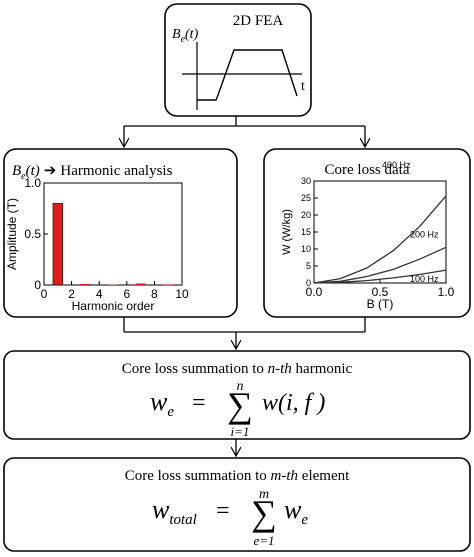  I want to click on harmonic-y-axis-label: Amplitude (T), so click(12, 234).